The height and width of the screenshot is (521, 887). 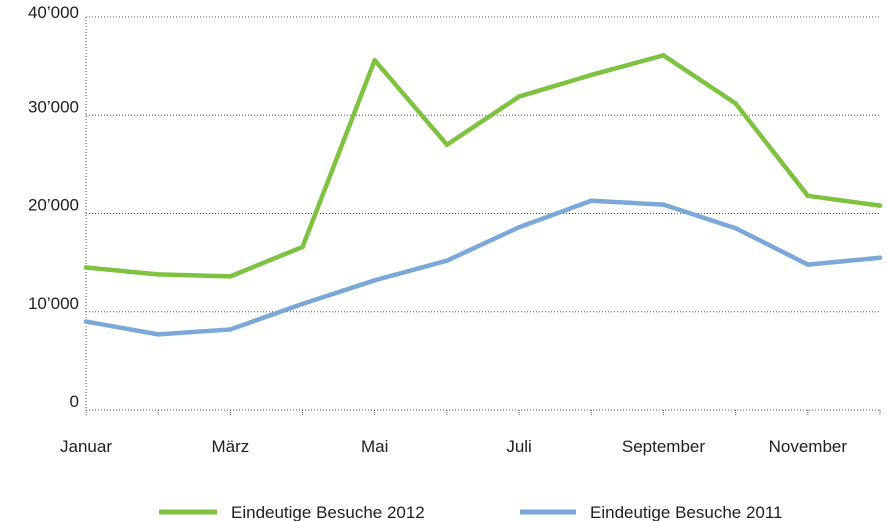 What do you see at coordinates (86, 446) in the screenshot?
I see `x-tick-label: Januar` at bounding box center [86, 446].